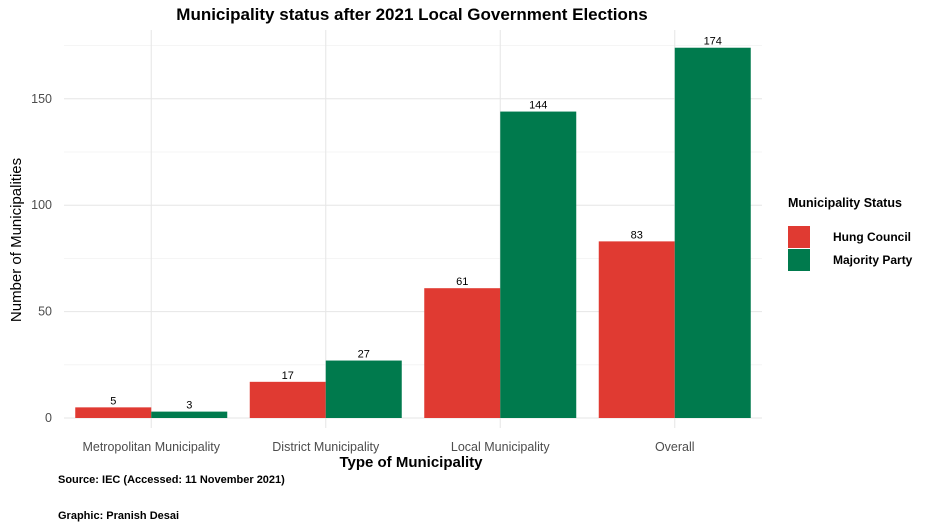 This screenshot has height=531, width=943. What do you see at coordinates (151, 447) in the screenshot?
I see `x-tick-label: Metropolitan Municipality` at bounding box center [151, 447].